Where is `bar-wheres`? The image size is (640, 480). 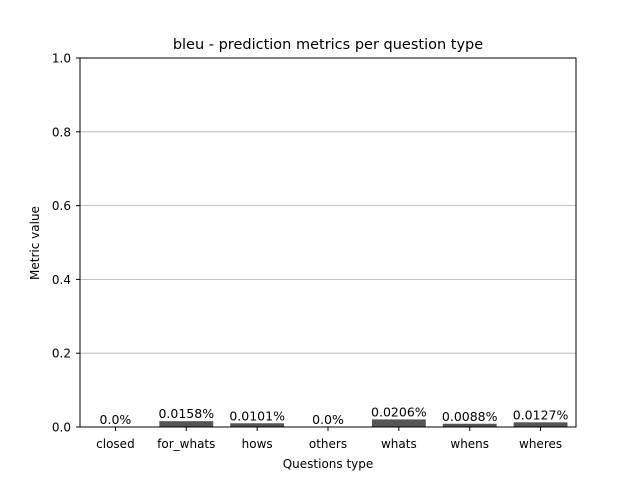 bar-wheres is located at coordinates (540, 424).